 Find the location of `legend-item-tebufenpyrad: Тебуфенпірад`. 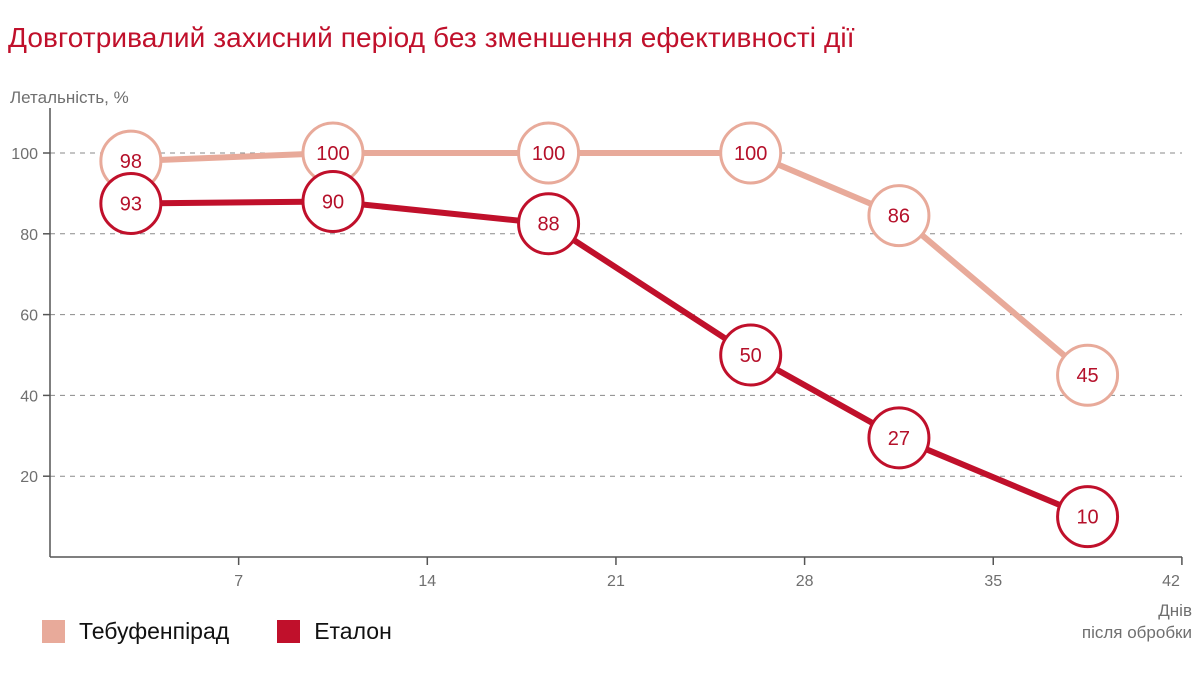

legend-item-tebufenpyrad: Тебуфенпірад is located at coordinates (135, 631).